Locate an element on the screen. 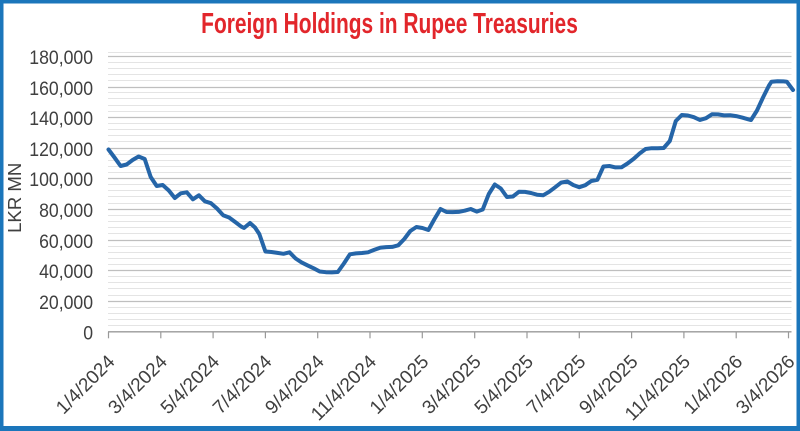  svg-text: 0 is located at coordinates (88, 332).